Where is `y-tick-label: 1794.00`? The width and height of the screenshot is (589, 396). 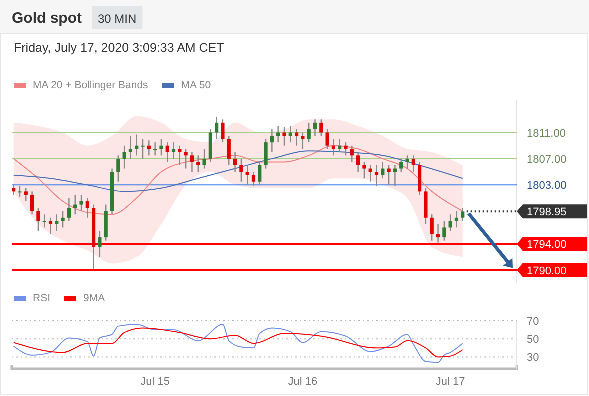
y-tick-label: 1794.00 is located at coordinates (547, 245).